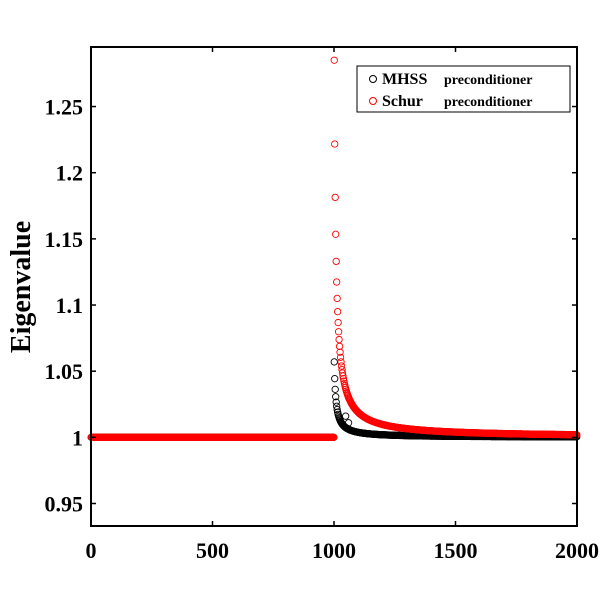 Image resolution: width=600 pixels, height=600 pixels. I want to click on legend: MHSS preconditioner Schur preconditioner, so click(463, 89).